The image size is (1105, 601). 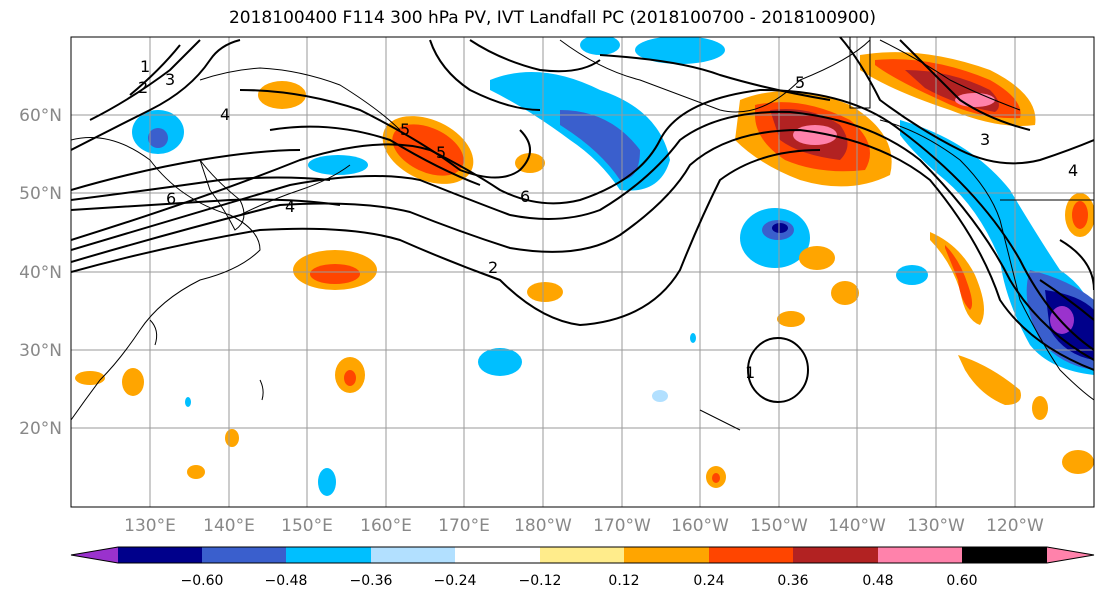 What do you see at coordinates (386, 526) in the screenshot?
I see `lon-label: 160°E` at bounding box center [386, 526].